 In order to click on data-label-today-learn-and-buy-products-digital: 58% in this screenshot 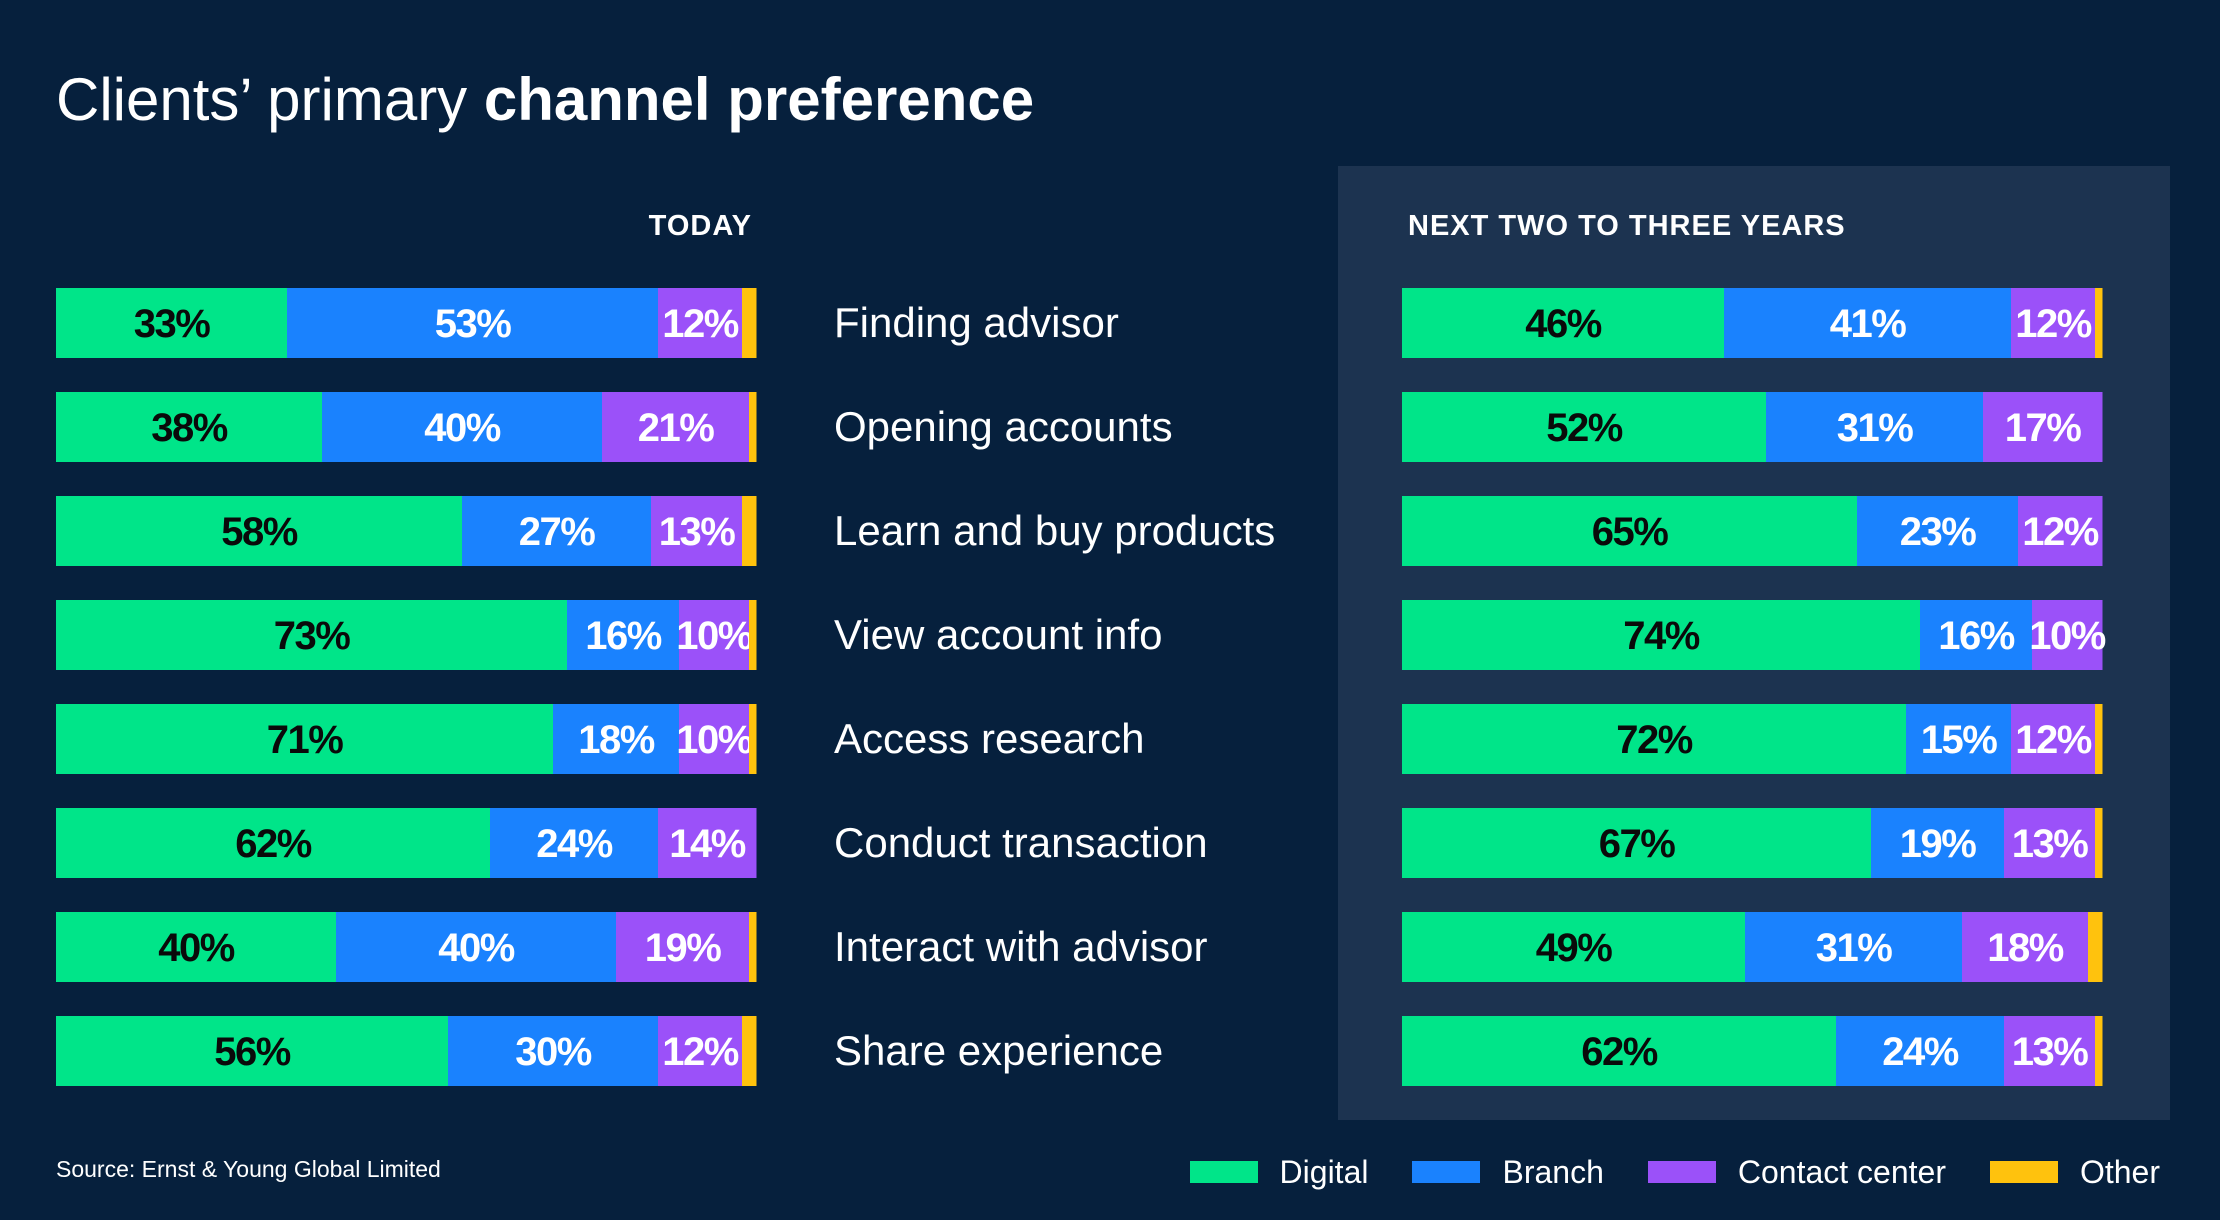, I will do `click(259, 532)`.